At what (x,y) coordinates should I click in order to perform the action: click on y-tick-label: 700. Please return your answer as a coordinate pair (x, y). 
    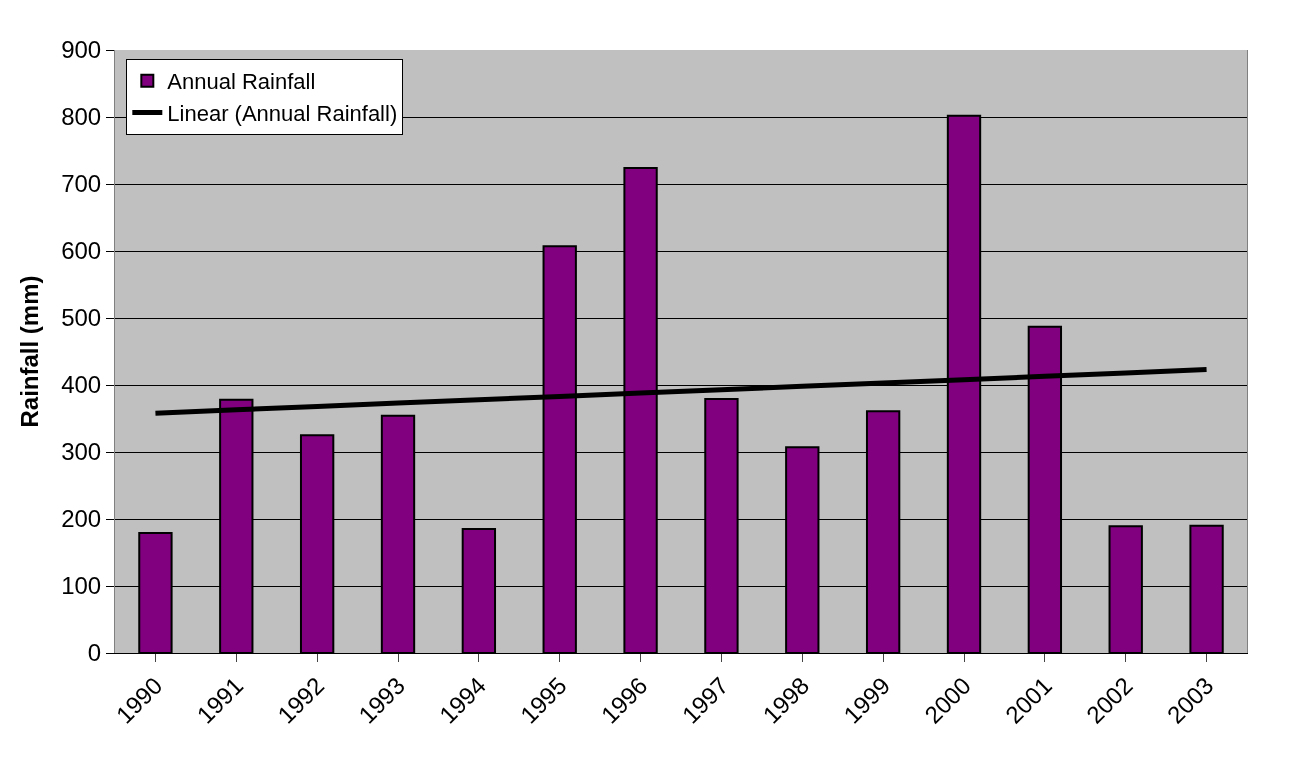
    Looking at the image, I should click on (81, 184).